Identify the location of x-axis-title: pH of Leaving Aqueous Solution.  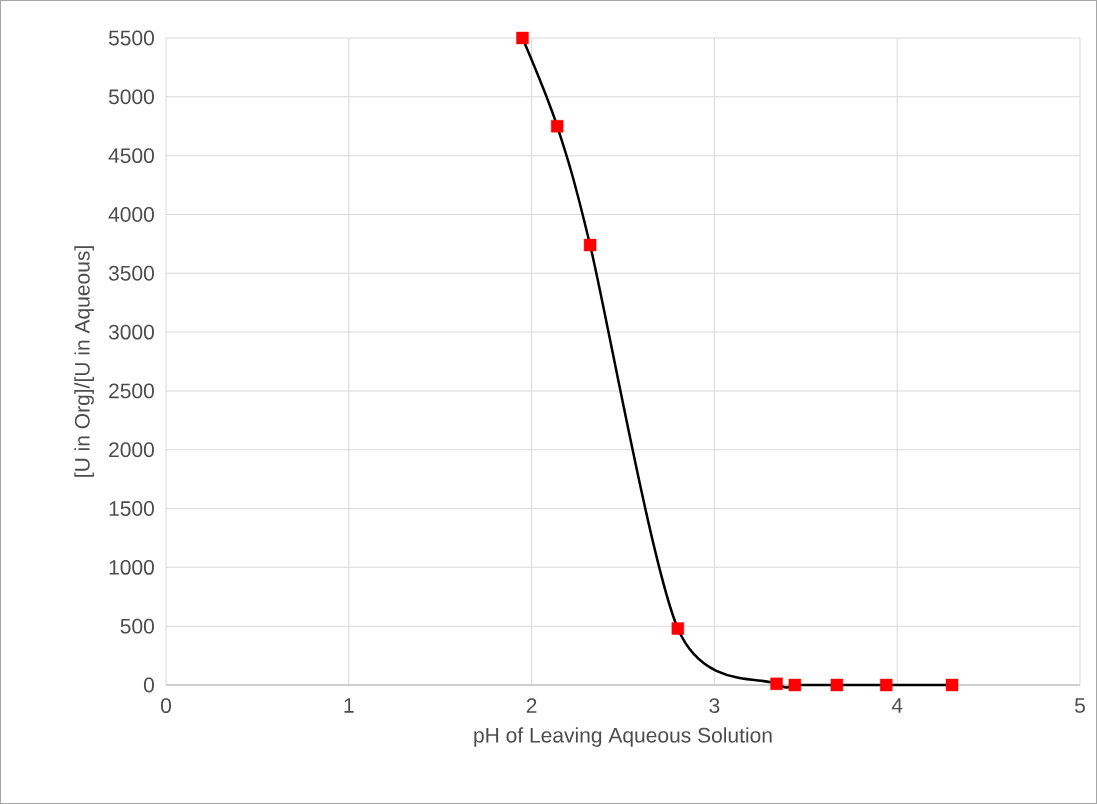
(623, 737).